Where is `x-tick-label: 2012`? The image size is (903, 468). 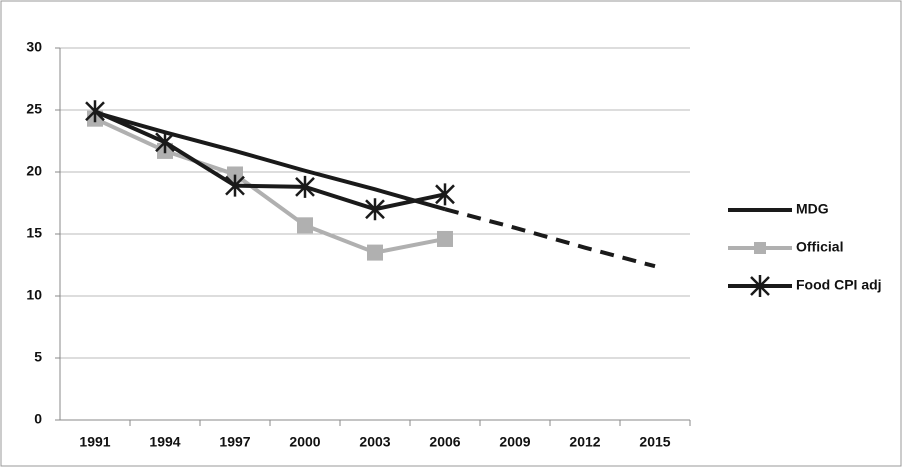
x-tick-label: 2012 is located at coordinates (584, 442).